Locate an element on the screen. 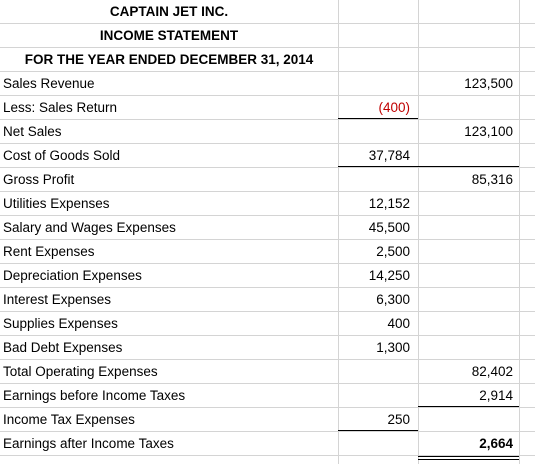 The height and width of the screenshot is (464, 535). row-total: 82,402 is located at coordinates (492, 371).